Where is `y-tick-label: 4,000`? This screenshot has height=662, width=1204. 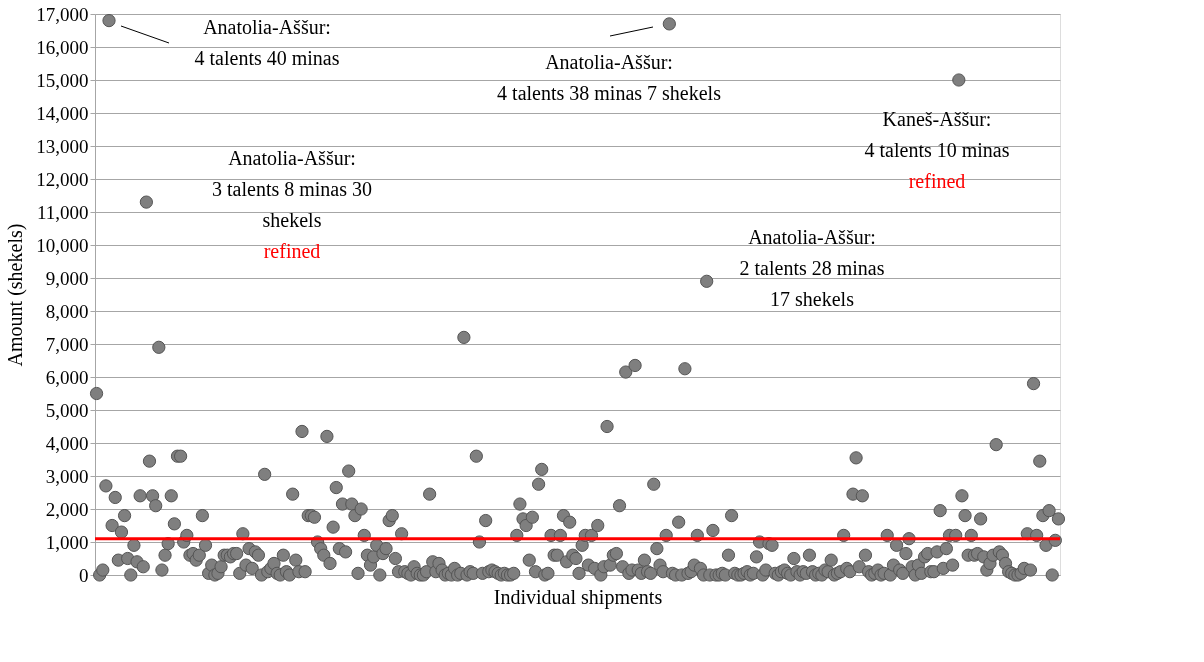 y-tick-label: 4,000 is located at coordinates (67, 443).